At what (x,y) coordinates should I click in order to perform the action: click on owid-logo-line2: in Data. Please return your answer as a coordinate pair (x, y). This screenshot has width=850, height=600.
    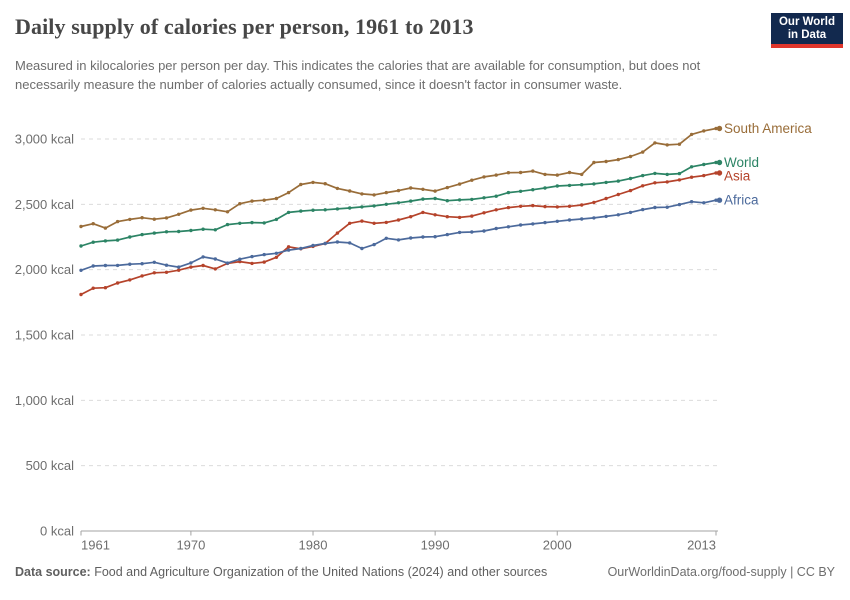
    Looking at the image, I should click on (807, 35).